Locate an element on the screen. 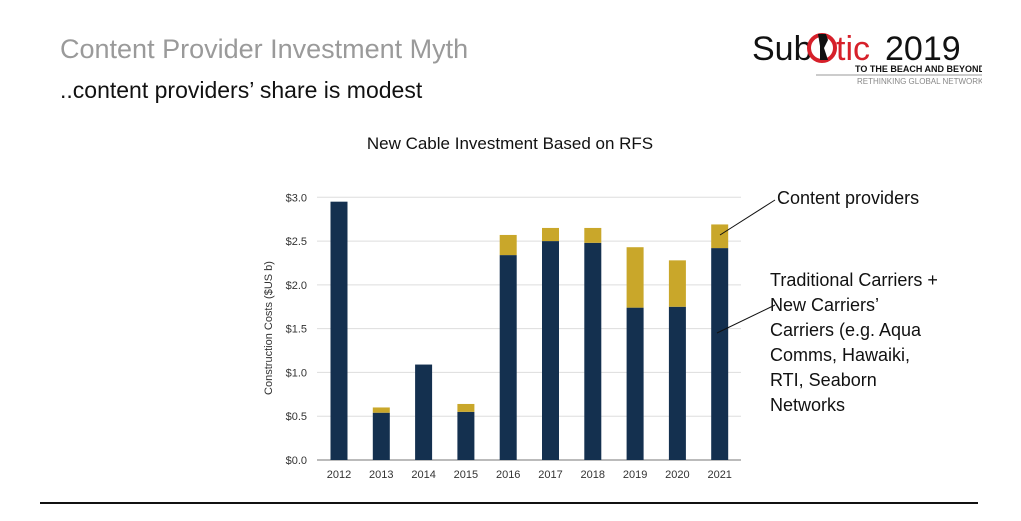  bar-carriers-2017 is located at coordinates (550, 350).